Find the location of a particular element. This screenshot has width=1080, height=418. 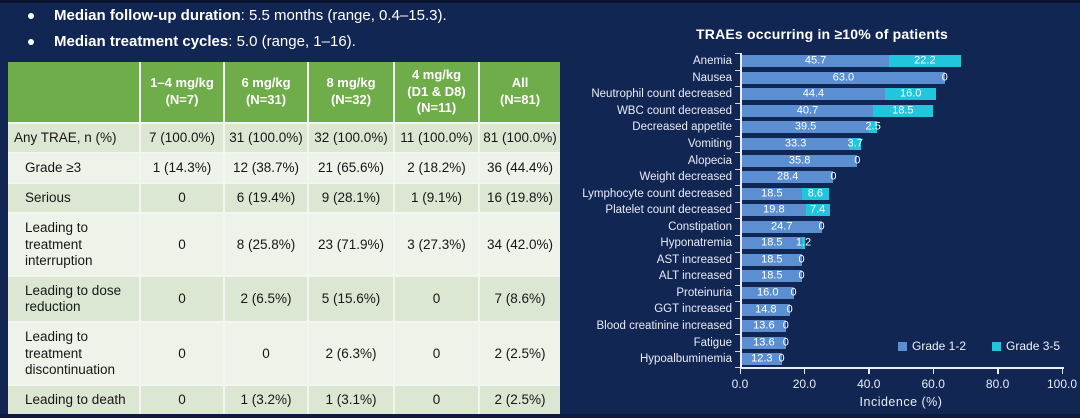

bar-grade12-segment: 24.7 is located at coordinates (782, 226).